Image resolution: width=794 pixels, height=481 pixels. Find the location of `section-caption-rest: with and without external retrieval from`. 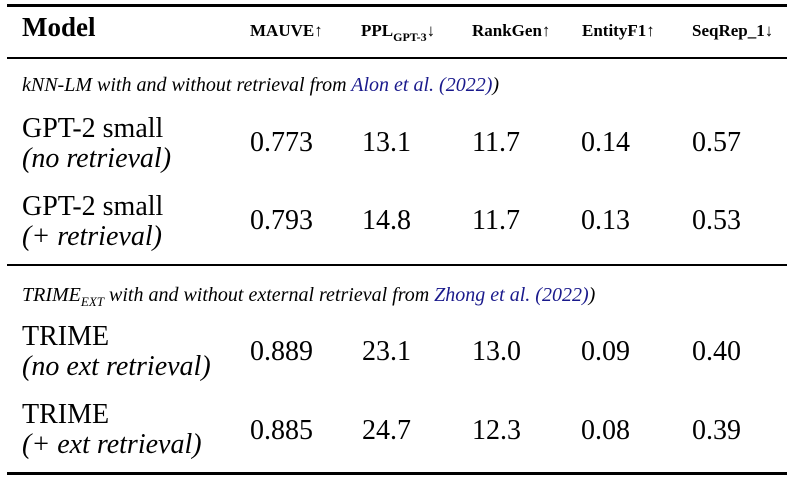

section-caption-rest: with and without external retrieval from is located at coordinates (269, 295).